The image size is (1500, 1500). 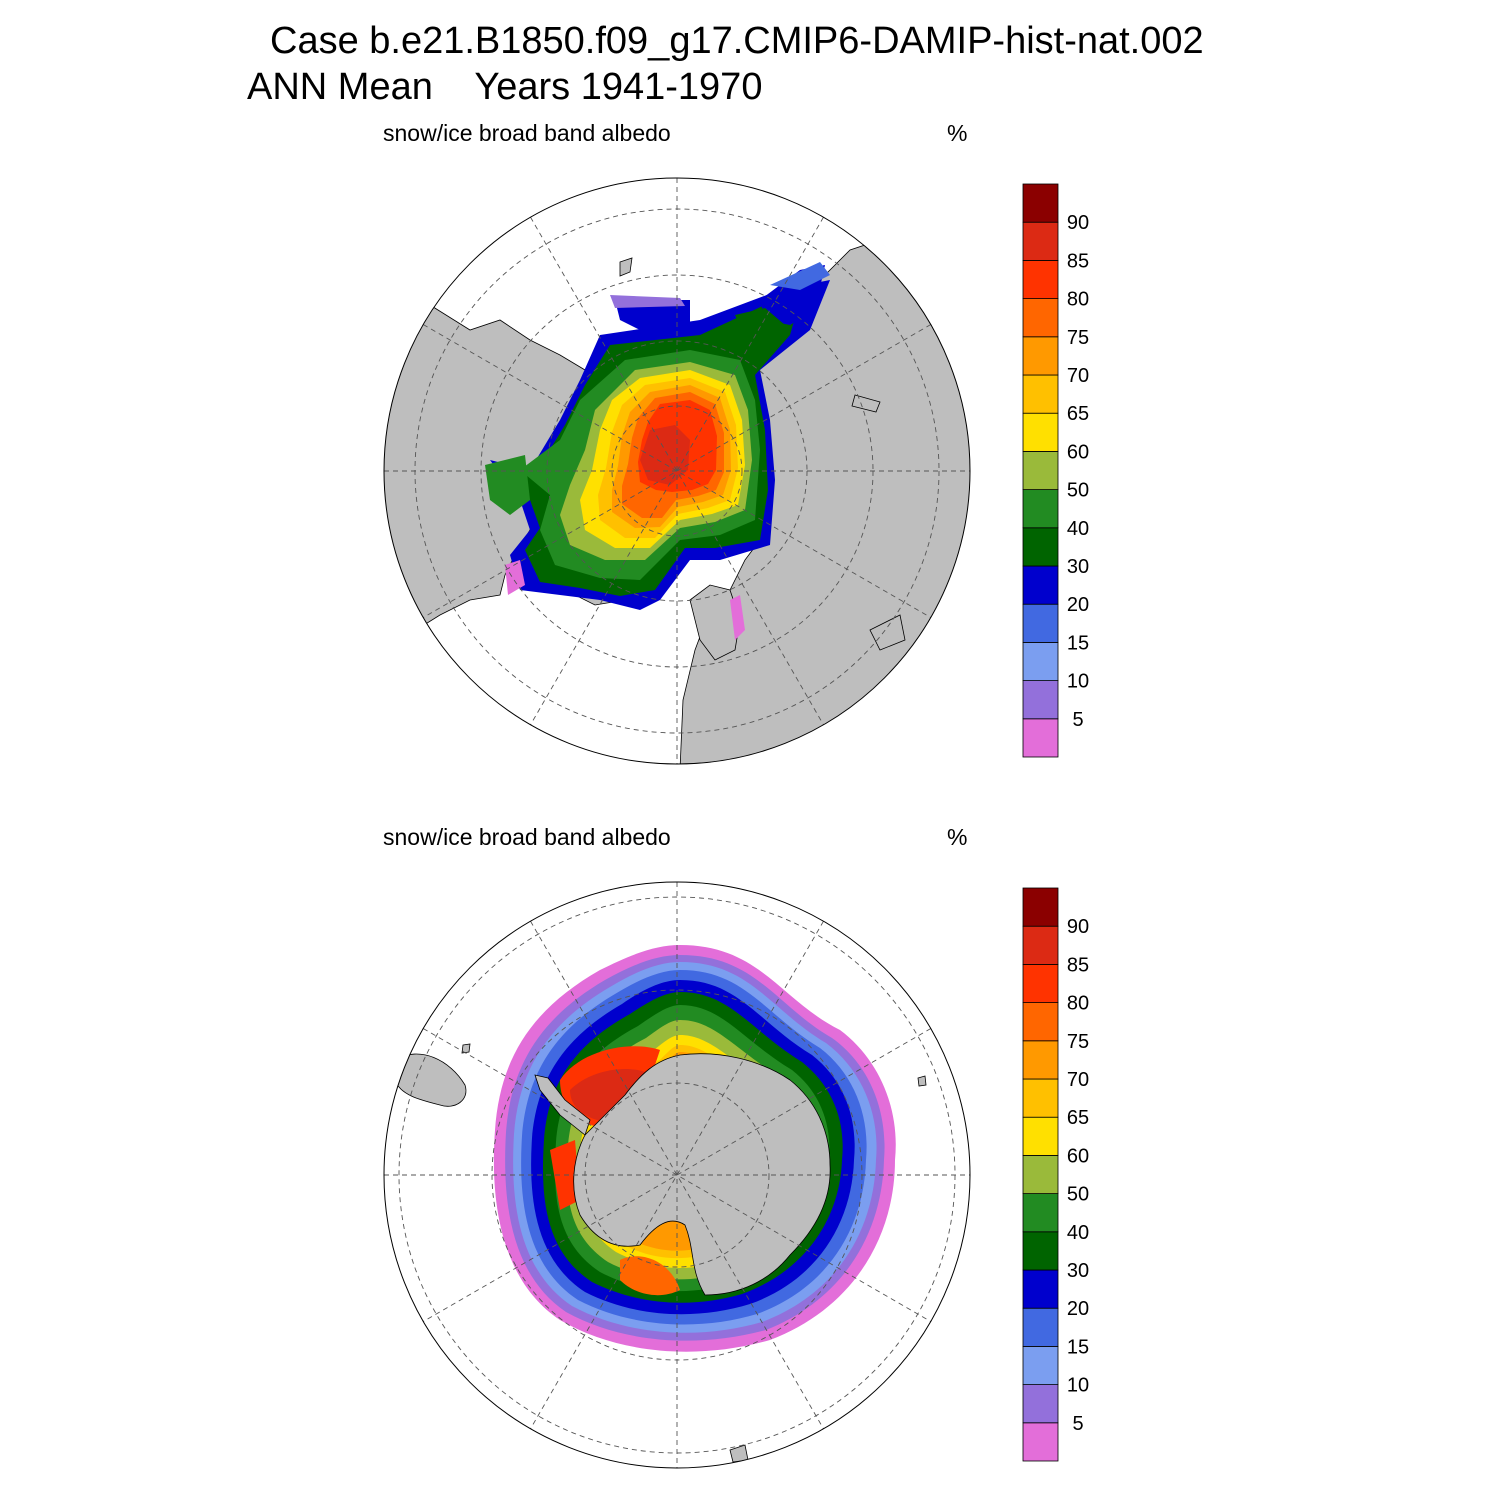 What do you see at coordinates (957, 837) in the screenshot?
I see `south-panel-units: %` at bounding box center [957, 837].